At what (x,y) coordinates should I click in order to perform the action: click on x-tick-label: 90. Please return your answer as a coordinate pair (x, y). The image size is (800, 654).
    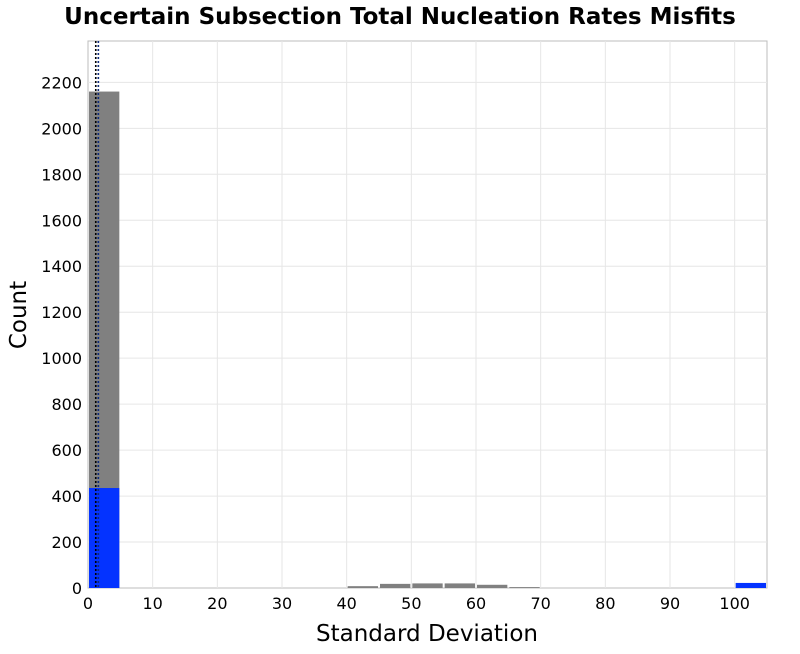
    Looking at the image, I should click on (670, 603).